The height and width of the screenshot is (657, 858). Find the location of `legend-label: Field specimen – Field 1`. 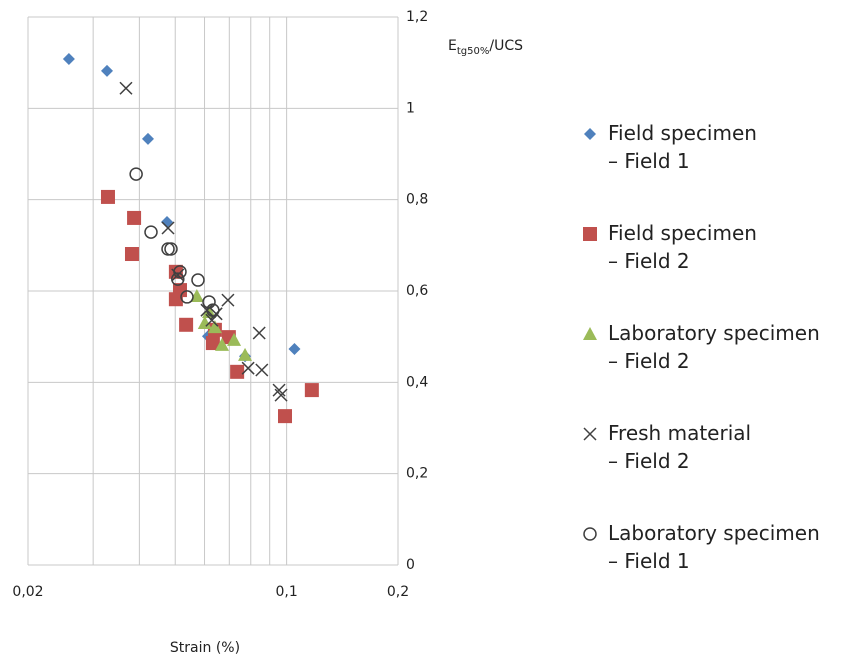

legend-label: Field specimen – Field 1 is located at coordinates (682, 147).